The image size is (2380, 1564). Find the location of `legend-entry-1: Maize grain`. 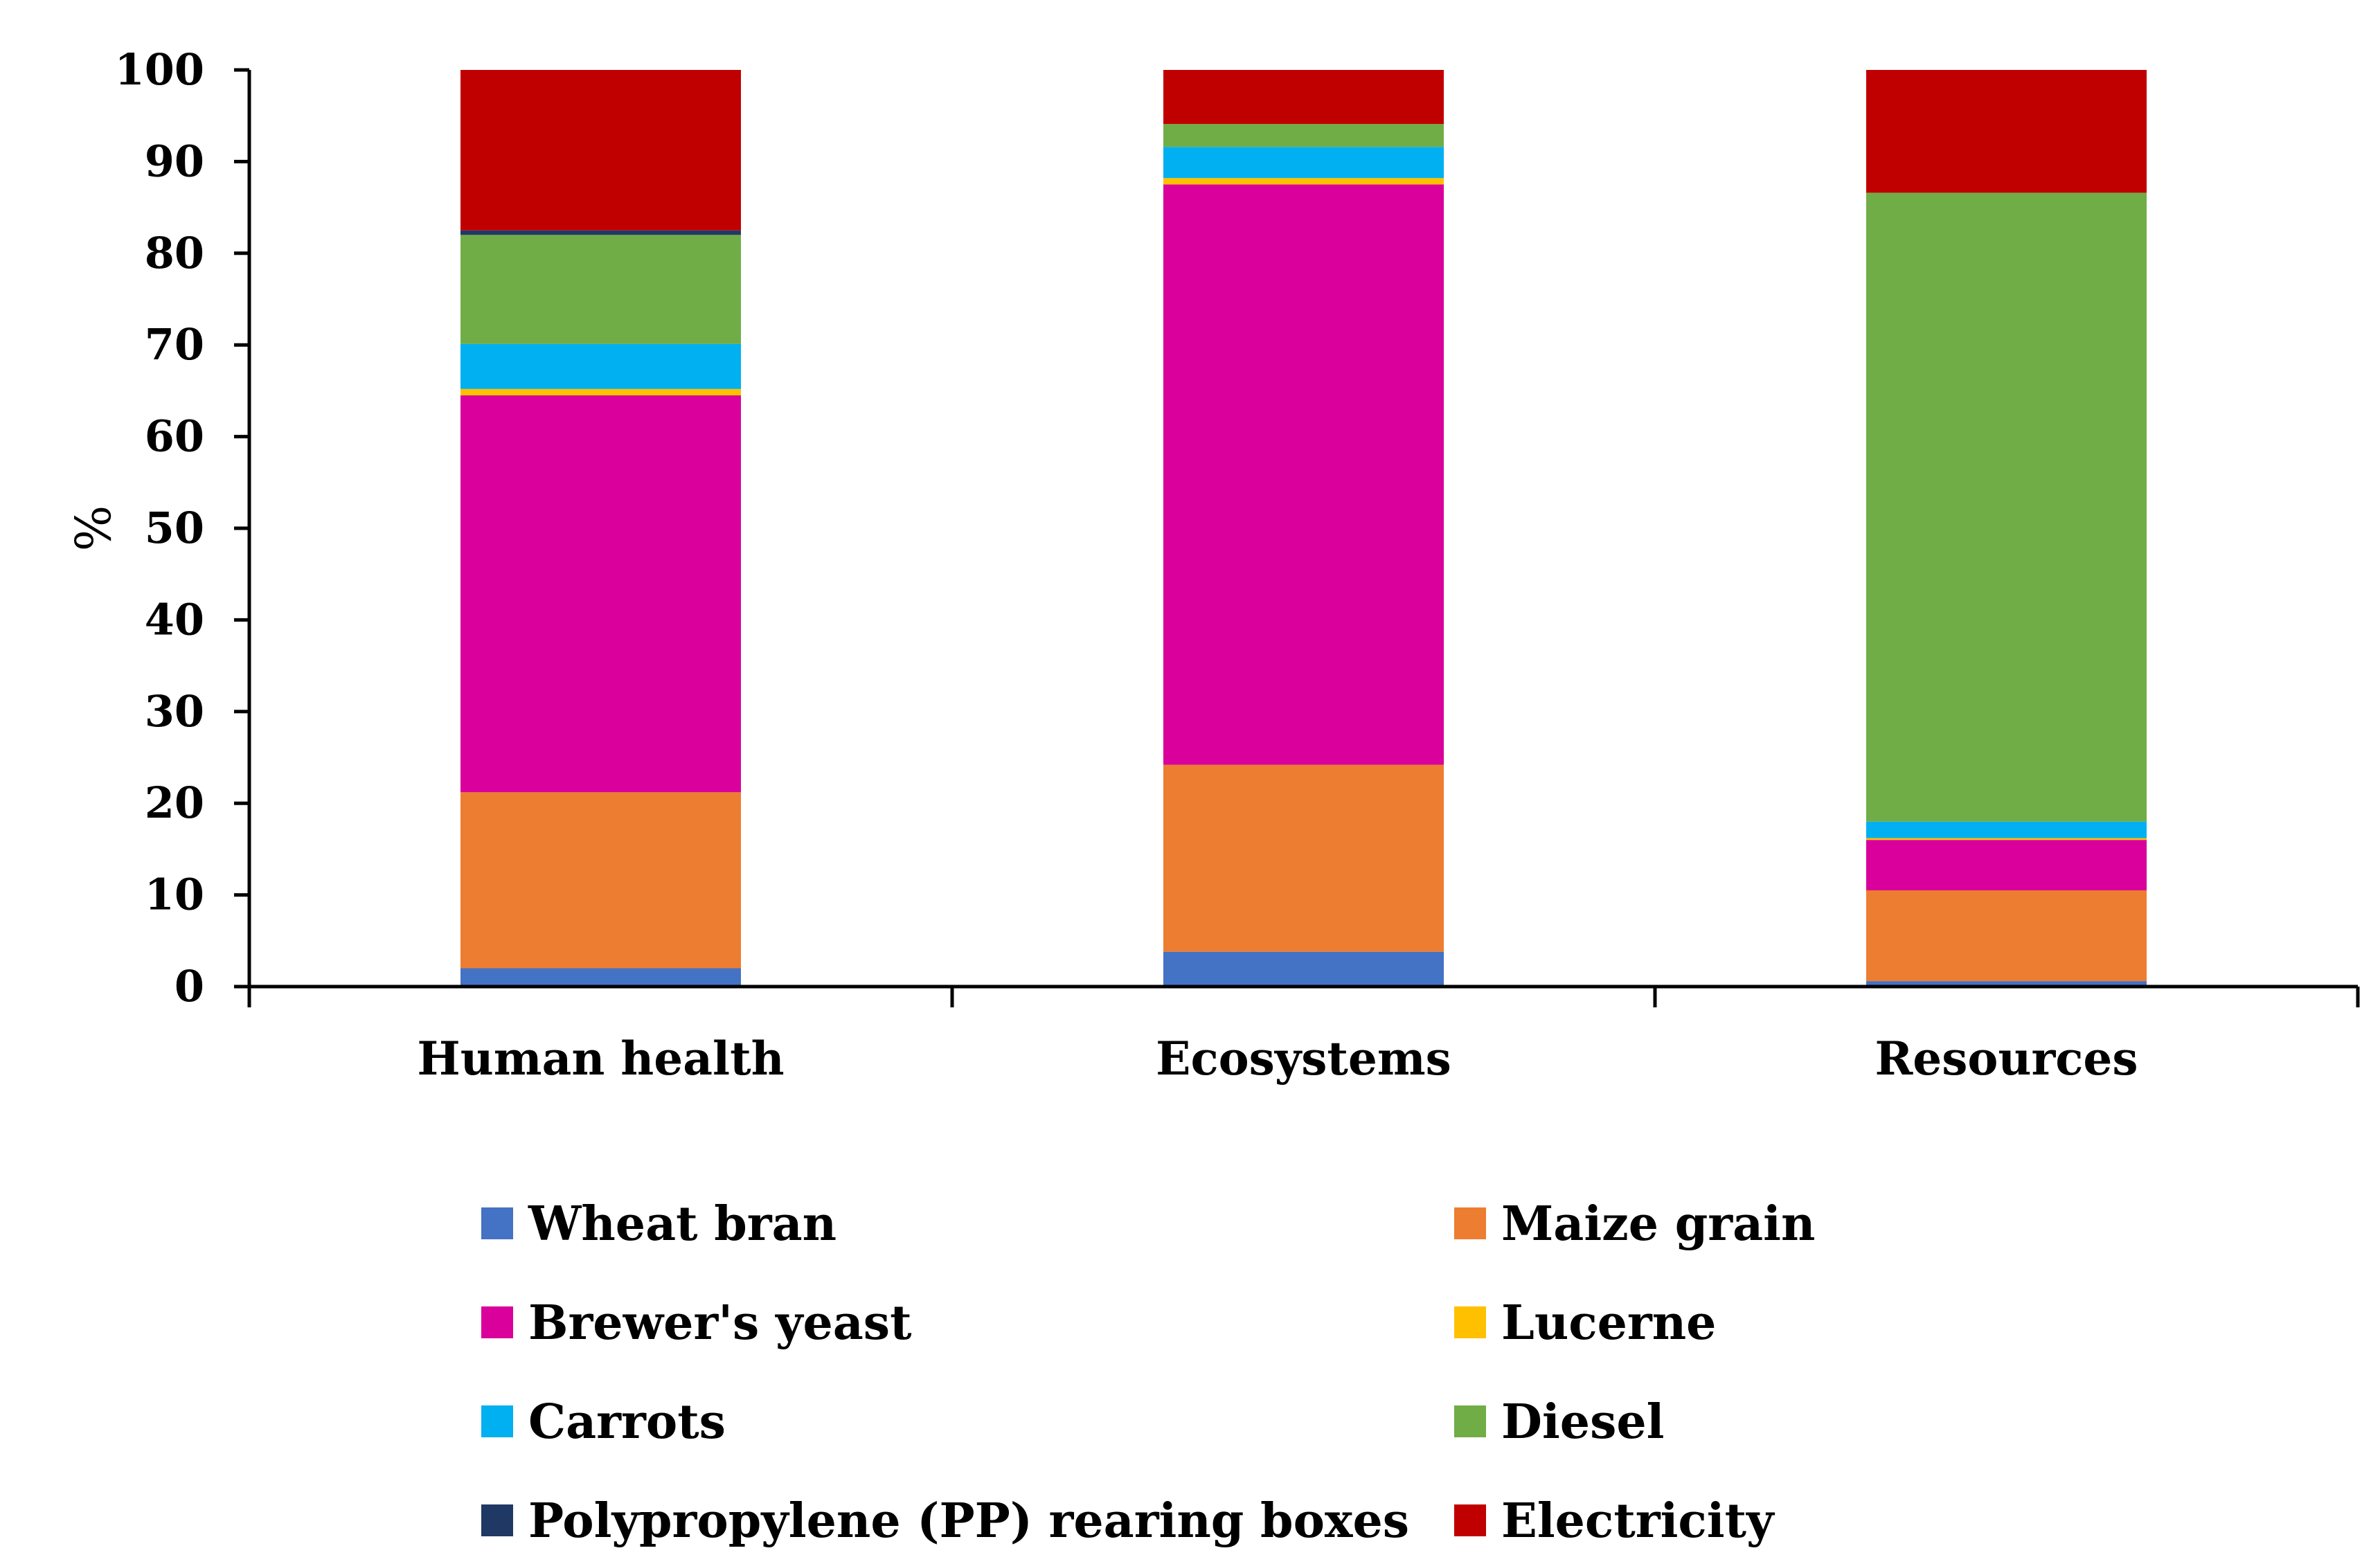

legend-entry-1: Maize grain is located at coordinates (1634, 1224).